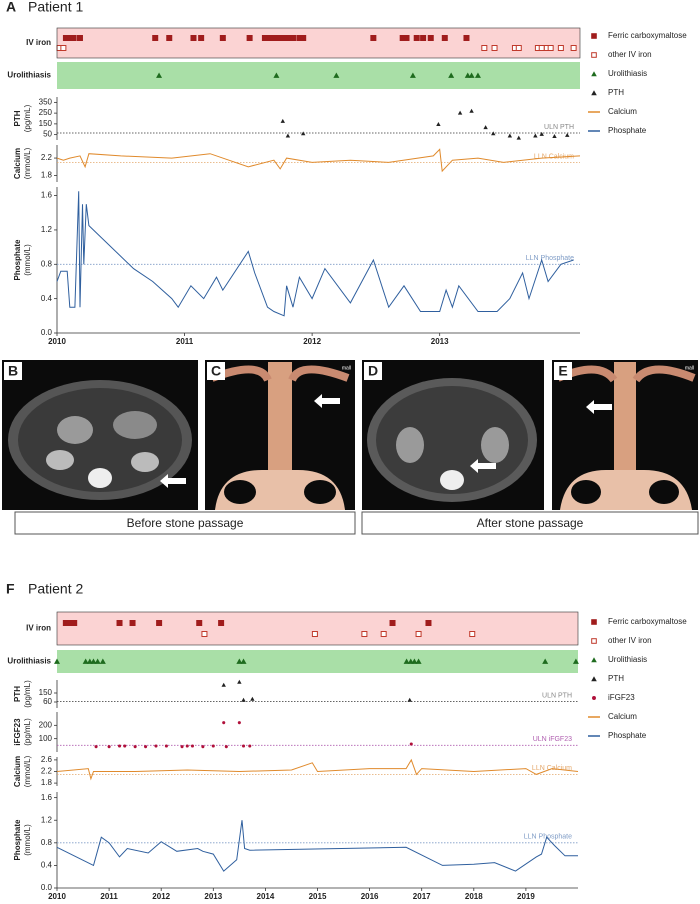 Image resolution: width=700 pixels, height=904 pixels. What do you see at coordinates (552, 739) in the screenshot?
I see `reference-label: ULN iFGF23` at bounding box center [552, 739].